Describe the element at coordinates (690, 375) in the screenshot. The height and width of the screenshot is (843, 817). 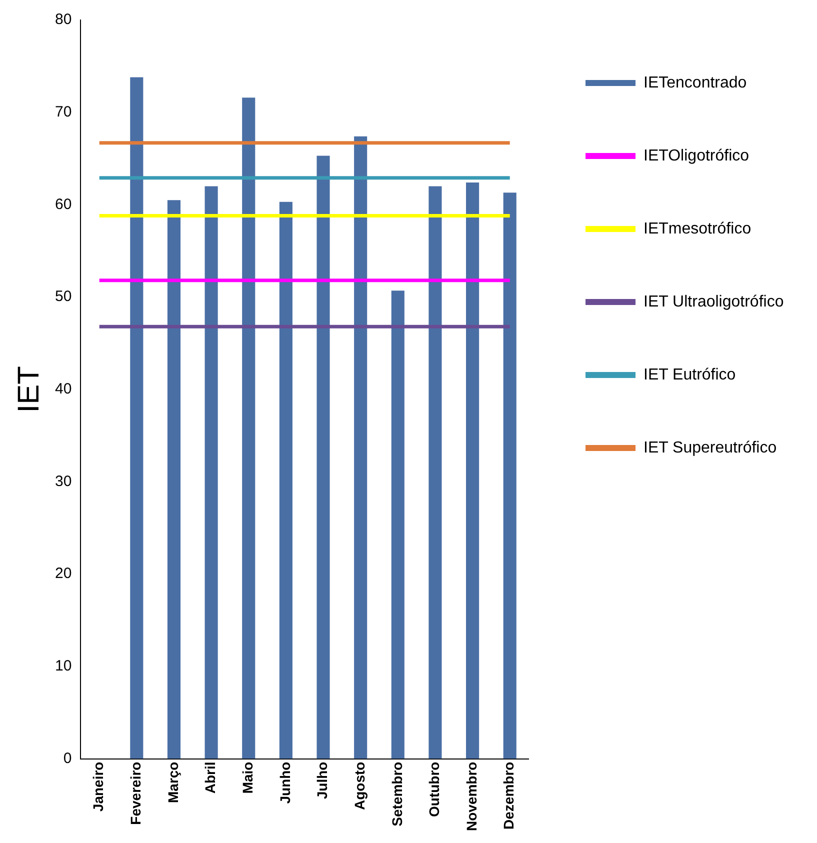
I see `legend-label: IET Eutrófico` at that location.